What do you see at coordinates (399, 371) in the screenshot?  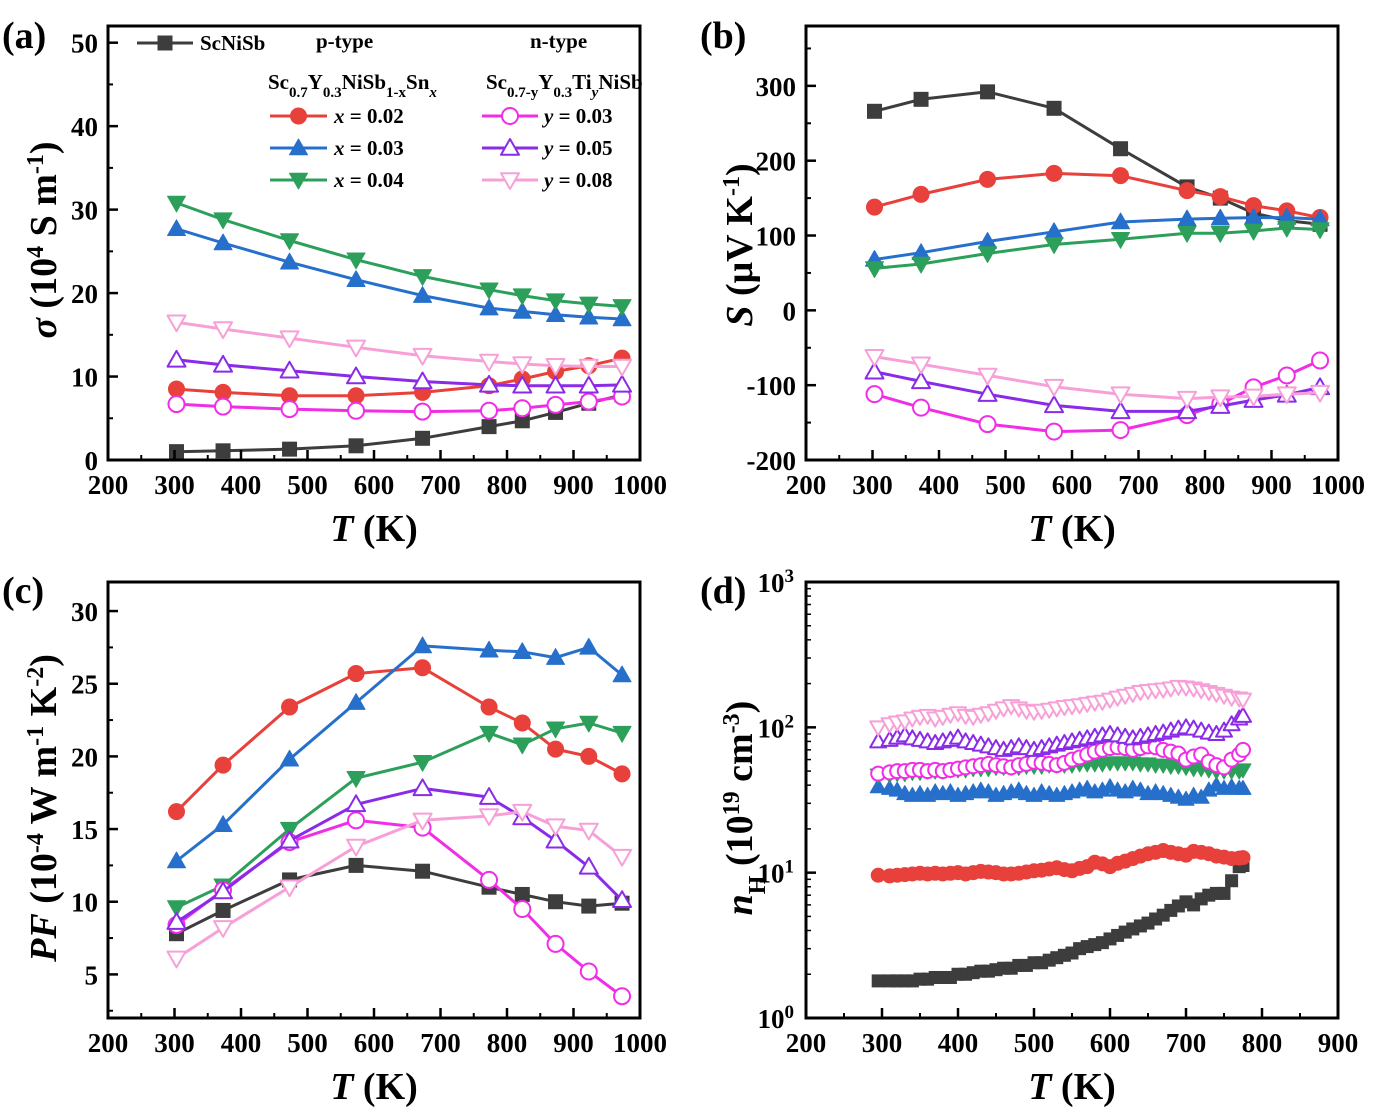 I see `series-y005` at bounding box center [399, 371].